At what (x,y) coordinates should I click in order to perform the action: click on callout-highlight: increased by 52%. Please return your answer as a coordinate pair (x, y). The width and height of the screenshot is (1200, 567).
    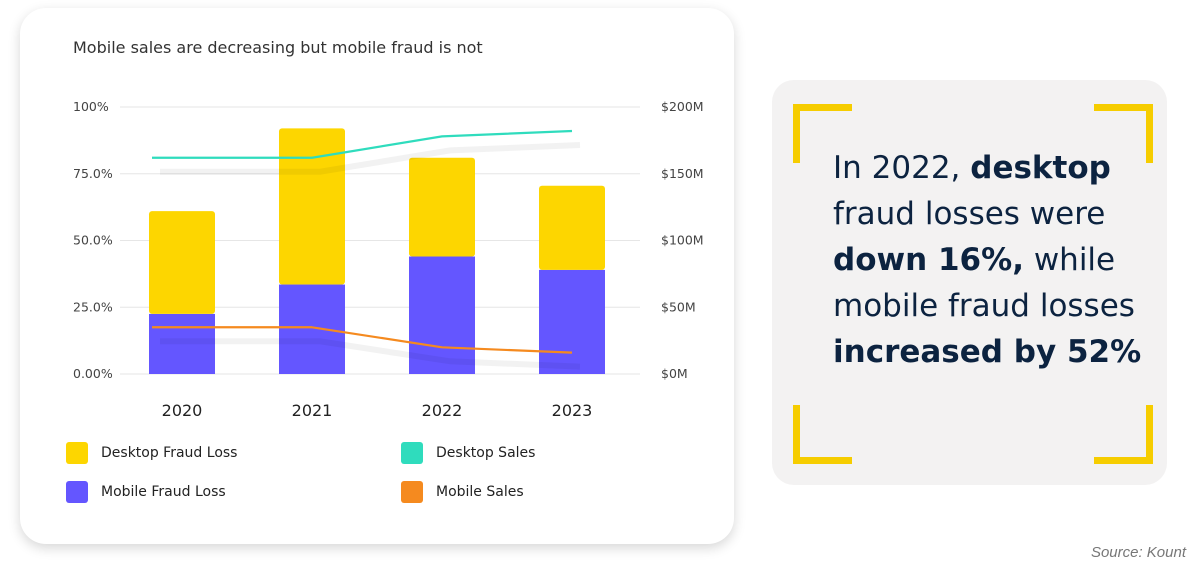
    Looking at the image, I should click on (987, 352).